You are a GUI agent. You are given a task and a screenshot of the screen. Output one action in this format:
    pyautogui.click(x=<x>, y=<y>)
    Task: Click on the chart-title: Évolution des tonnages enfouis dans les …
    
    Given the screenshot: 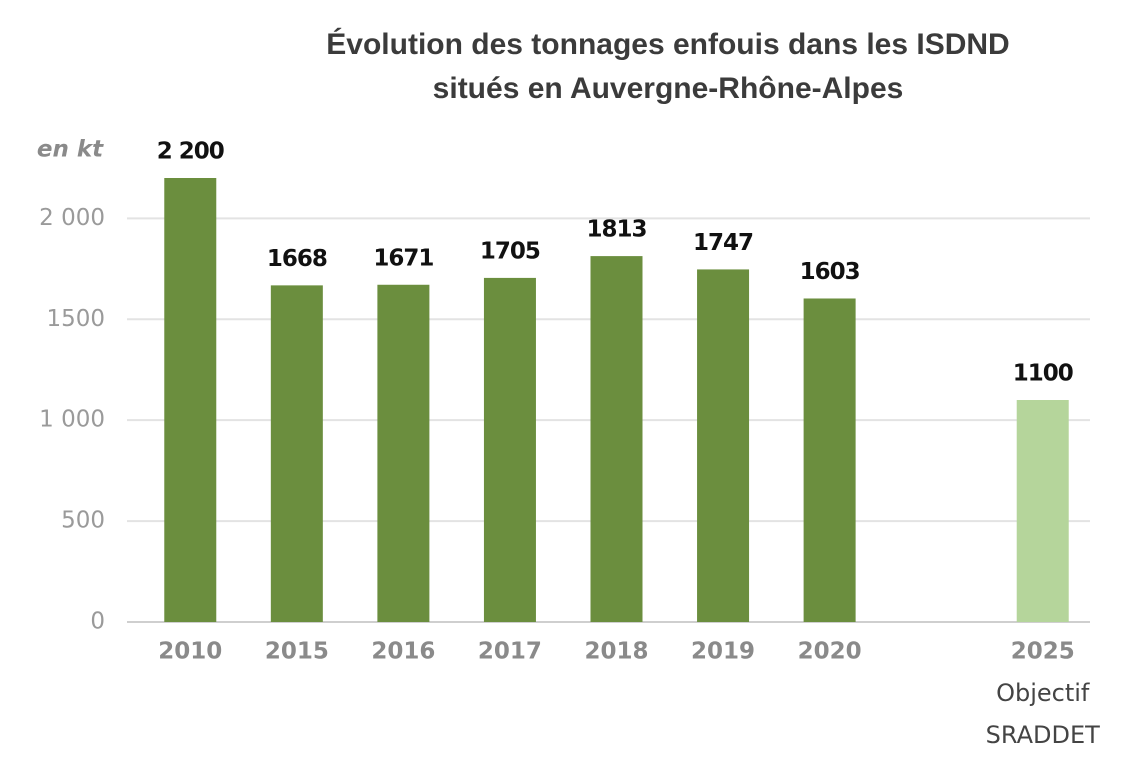 What is the action you would take?
    pyautogui.click(x=667, y=44)
    